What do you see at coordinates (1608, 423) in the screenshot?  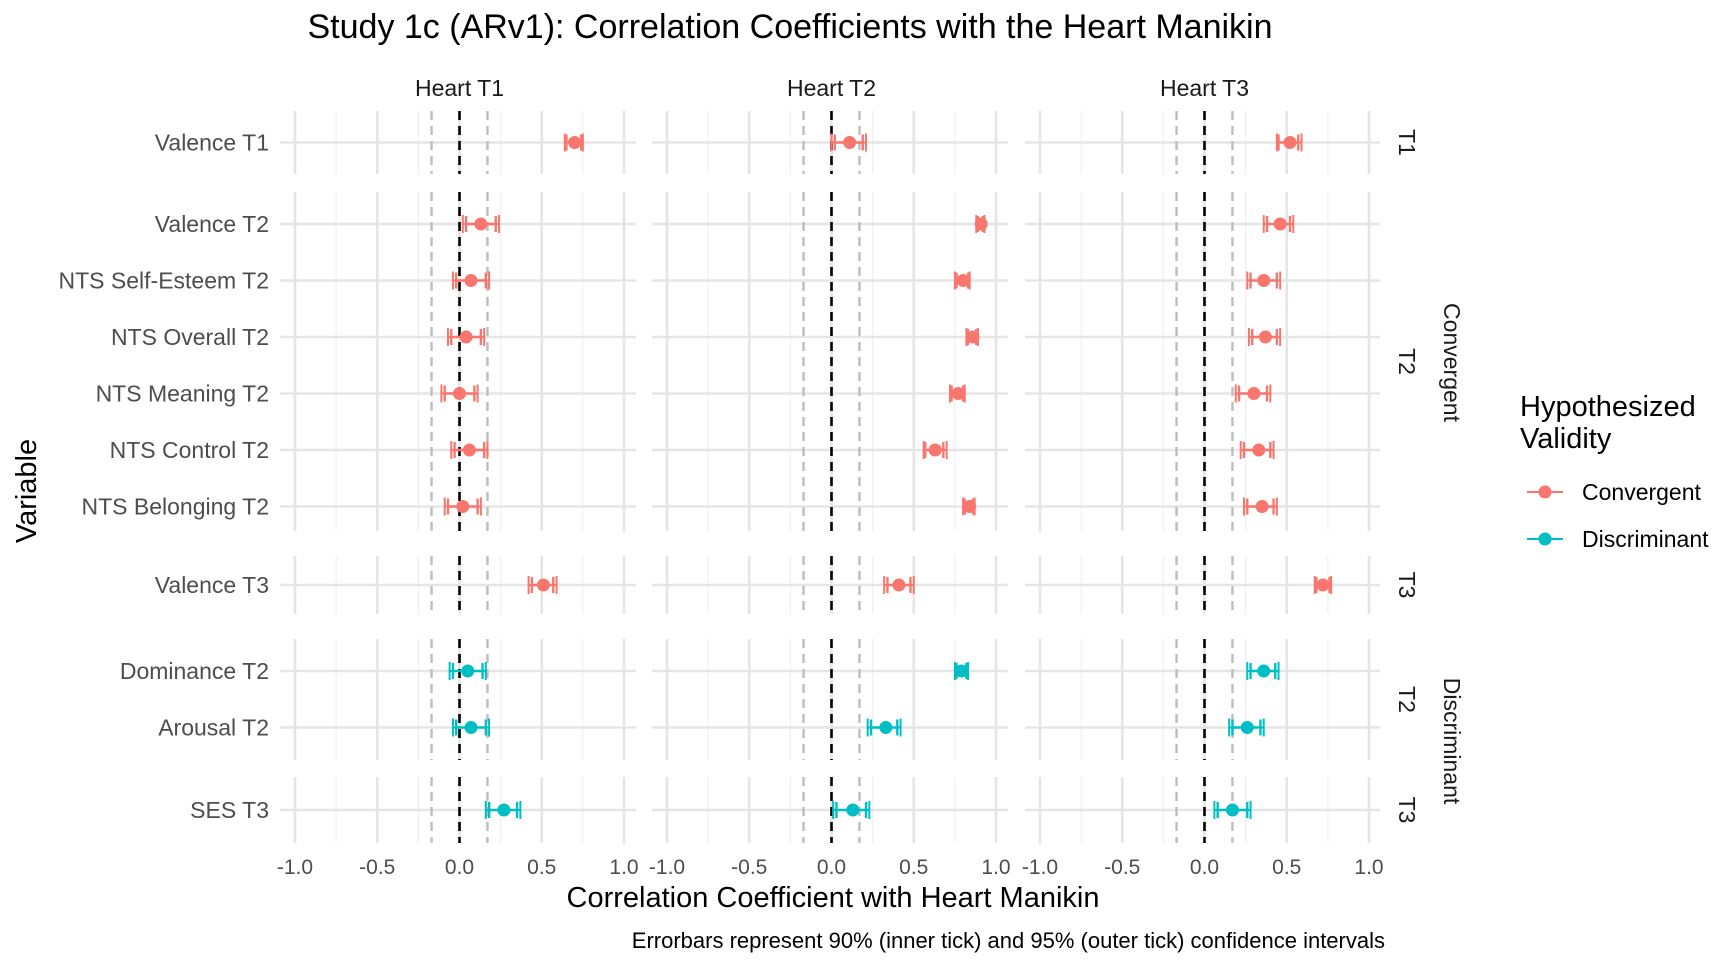 I see `legend-title: Hypothesized Validity` at bounding box center [1608, 423].